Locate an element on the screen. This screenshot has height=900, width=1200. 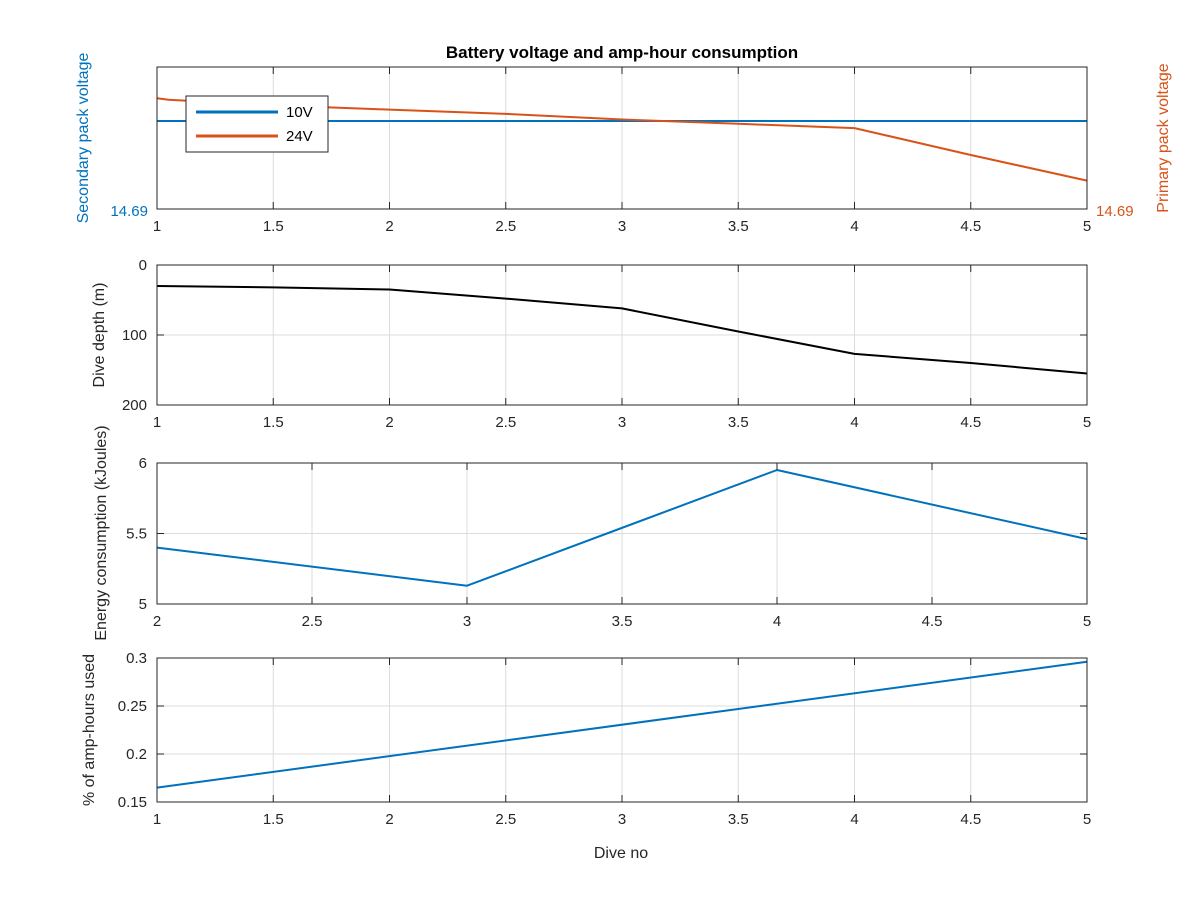
panel-2-x-ticks: 1 1.5 2 2.5 3 3.5 4 4.5 5 is located at coordinates (622, 348).